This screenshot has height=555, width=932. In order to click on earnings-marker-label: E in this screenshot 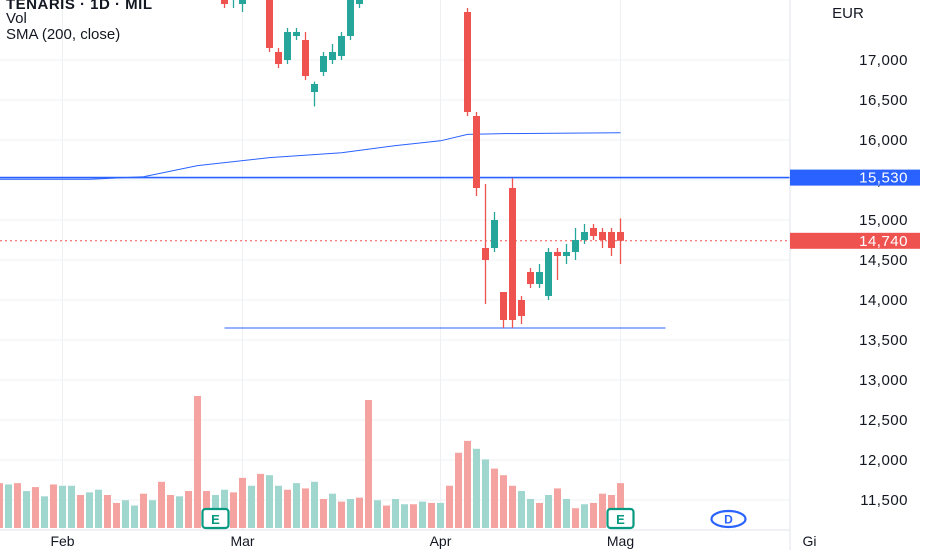, I will do `click(620, 519)`.